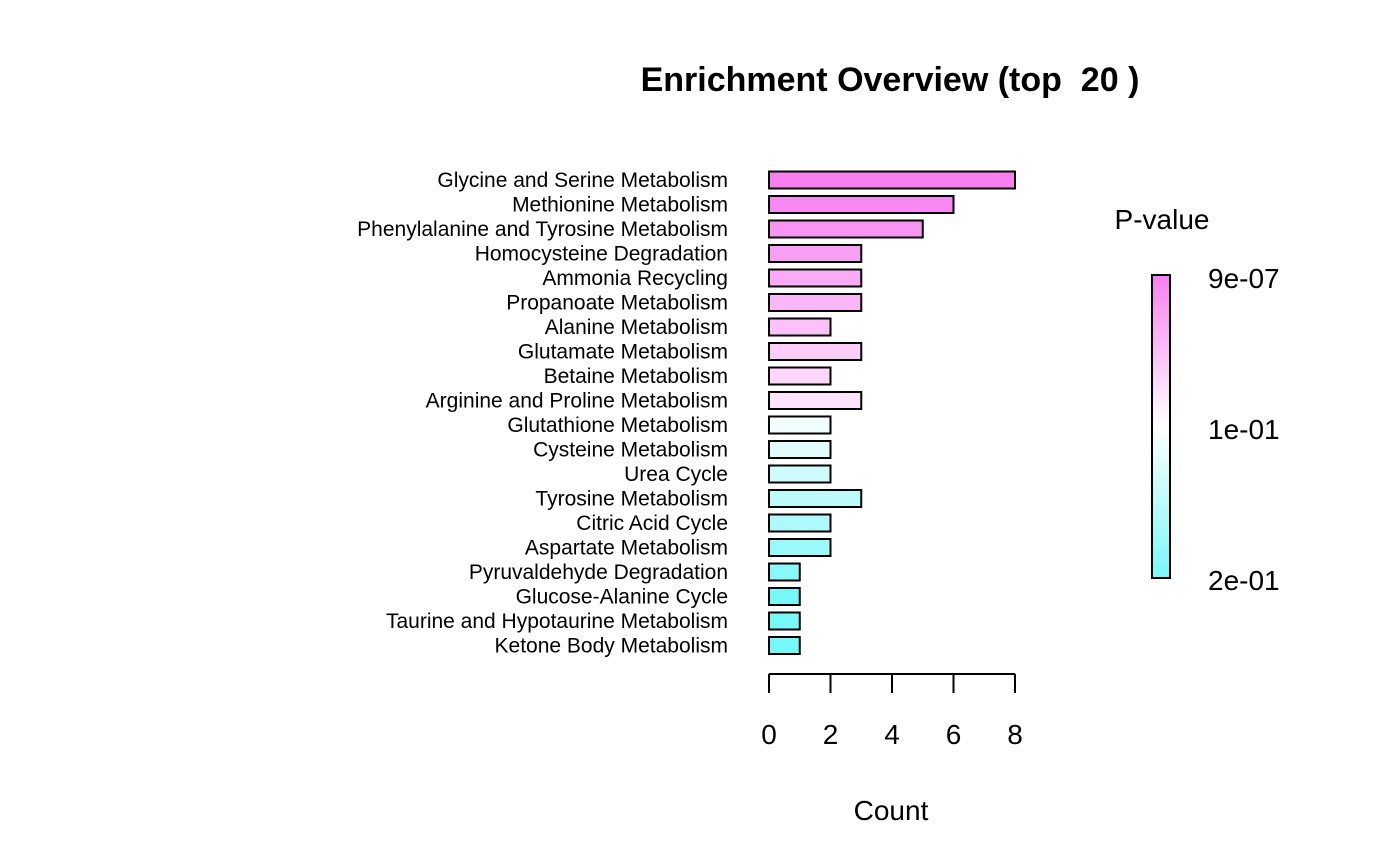 This screenshot has height=866, width=1400. I want to click on category-label: Ketone Body Metabolism, so click(611, 646).